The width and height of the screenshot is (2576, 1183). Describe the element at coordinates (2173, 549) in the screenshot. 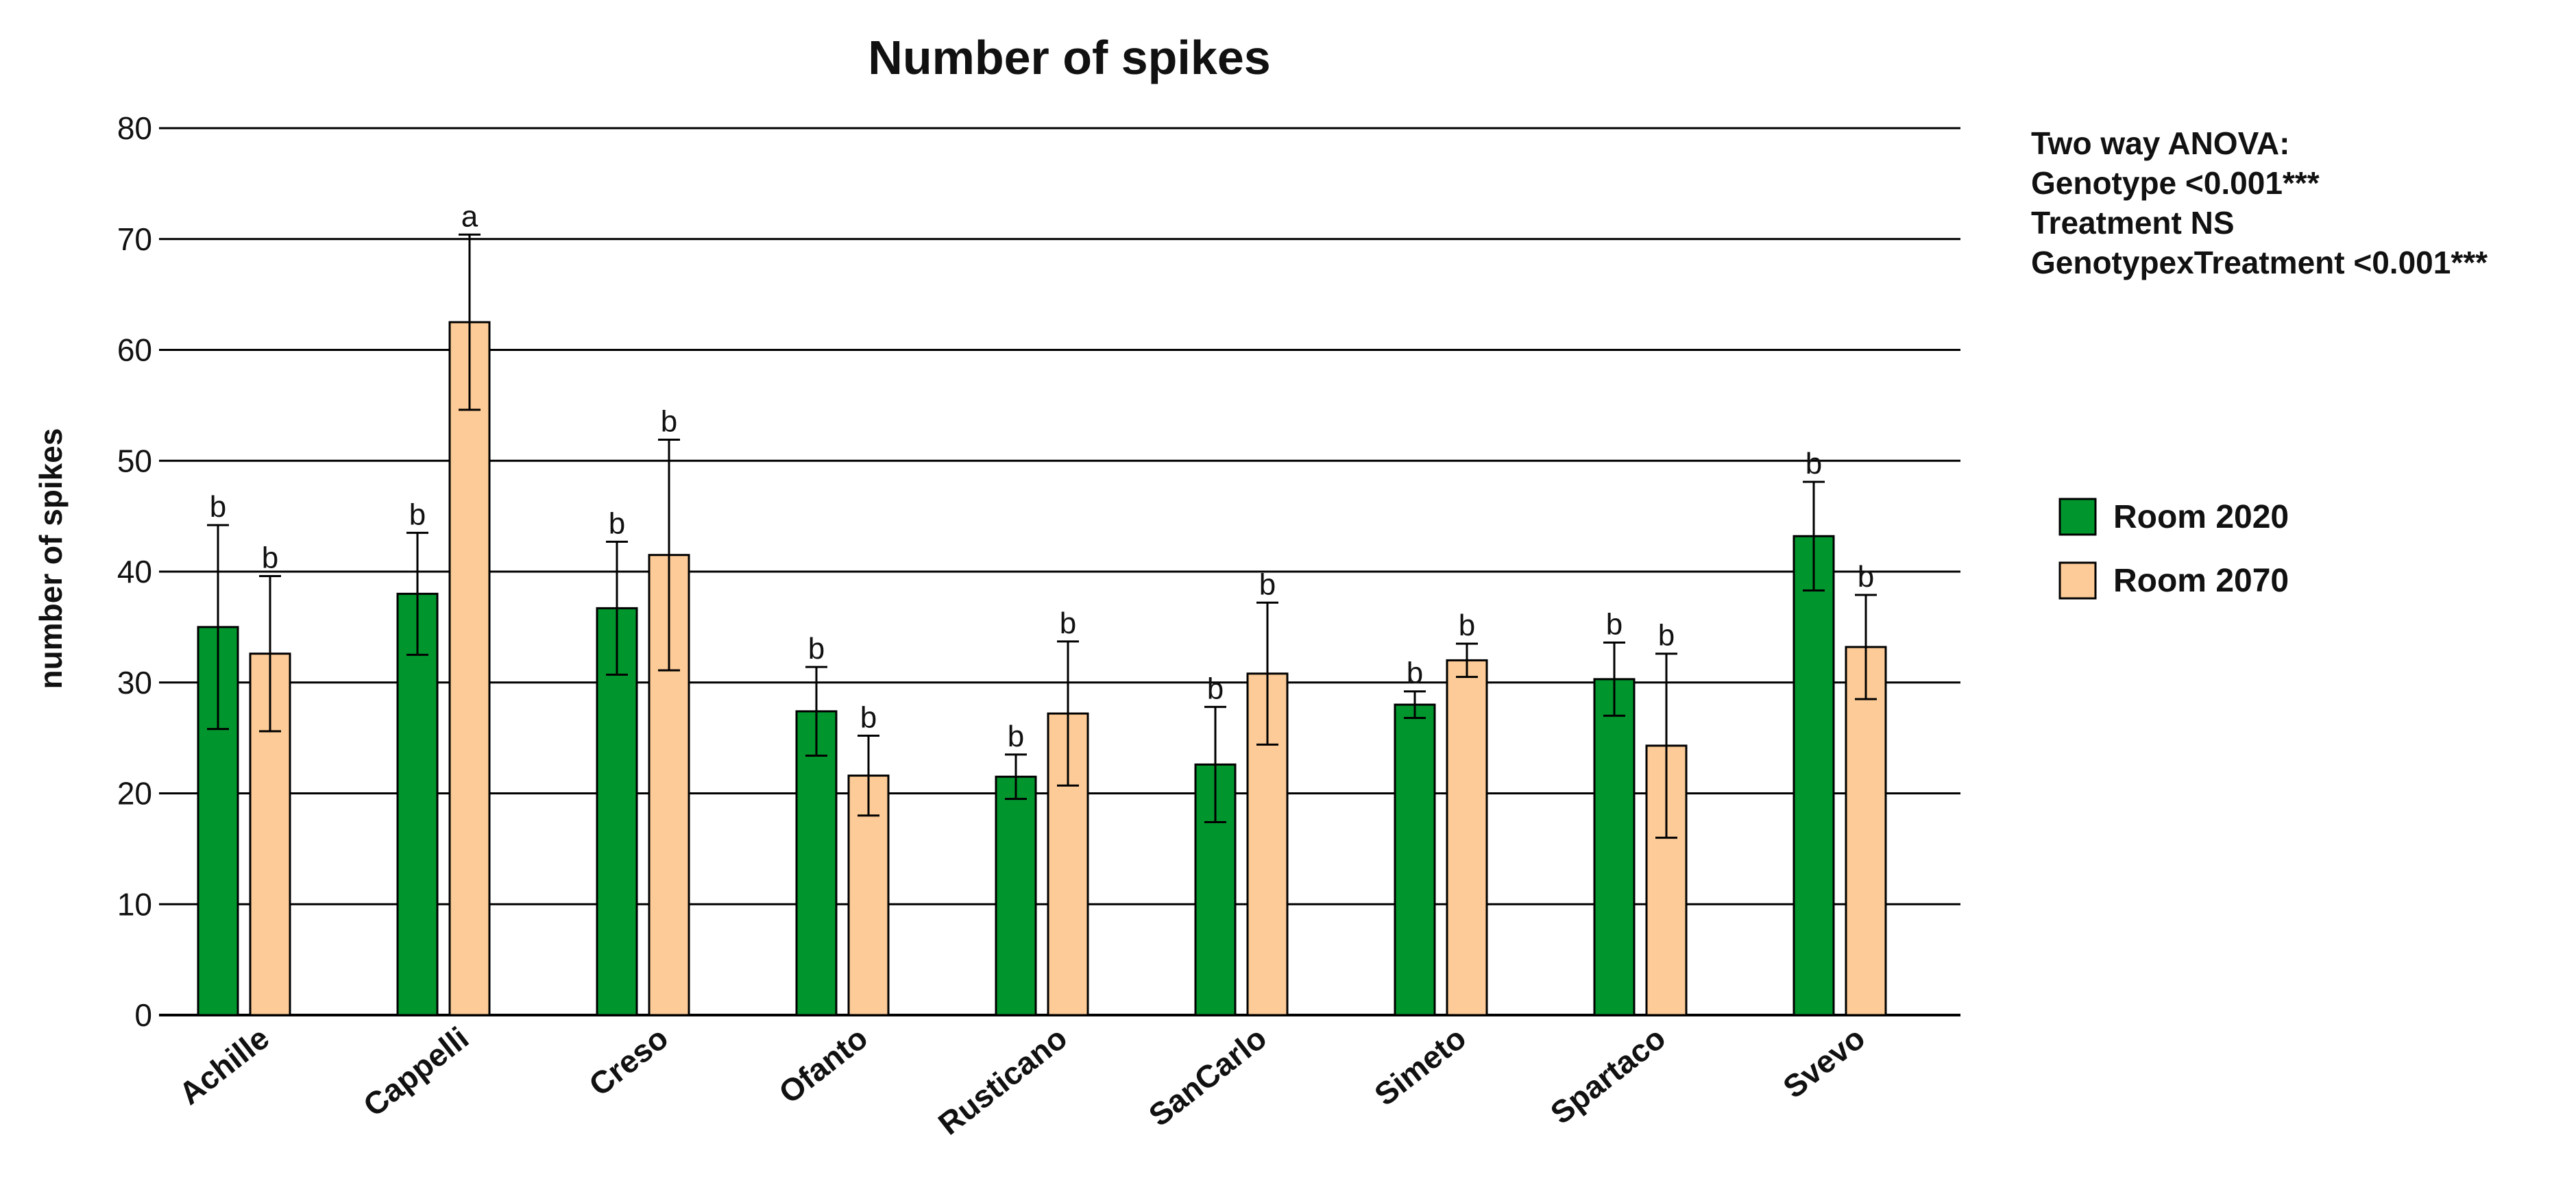

I see `legend: Room 2020 Room 2070` at that location.